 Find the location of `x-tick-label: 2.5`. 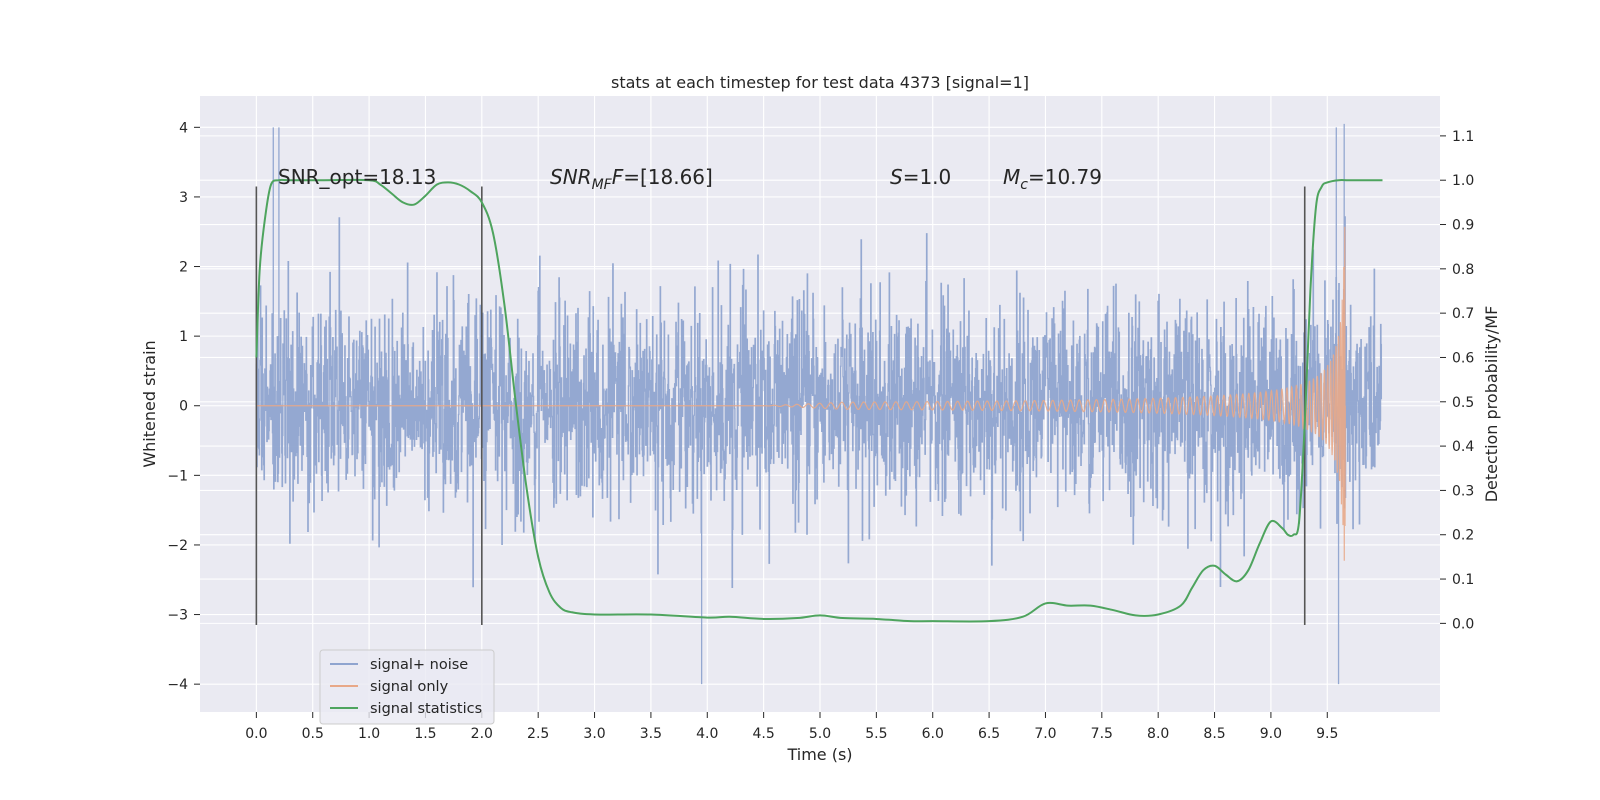

x-tick-label: 2.5 is located at coordinates (538, 734).